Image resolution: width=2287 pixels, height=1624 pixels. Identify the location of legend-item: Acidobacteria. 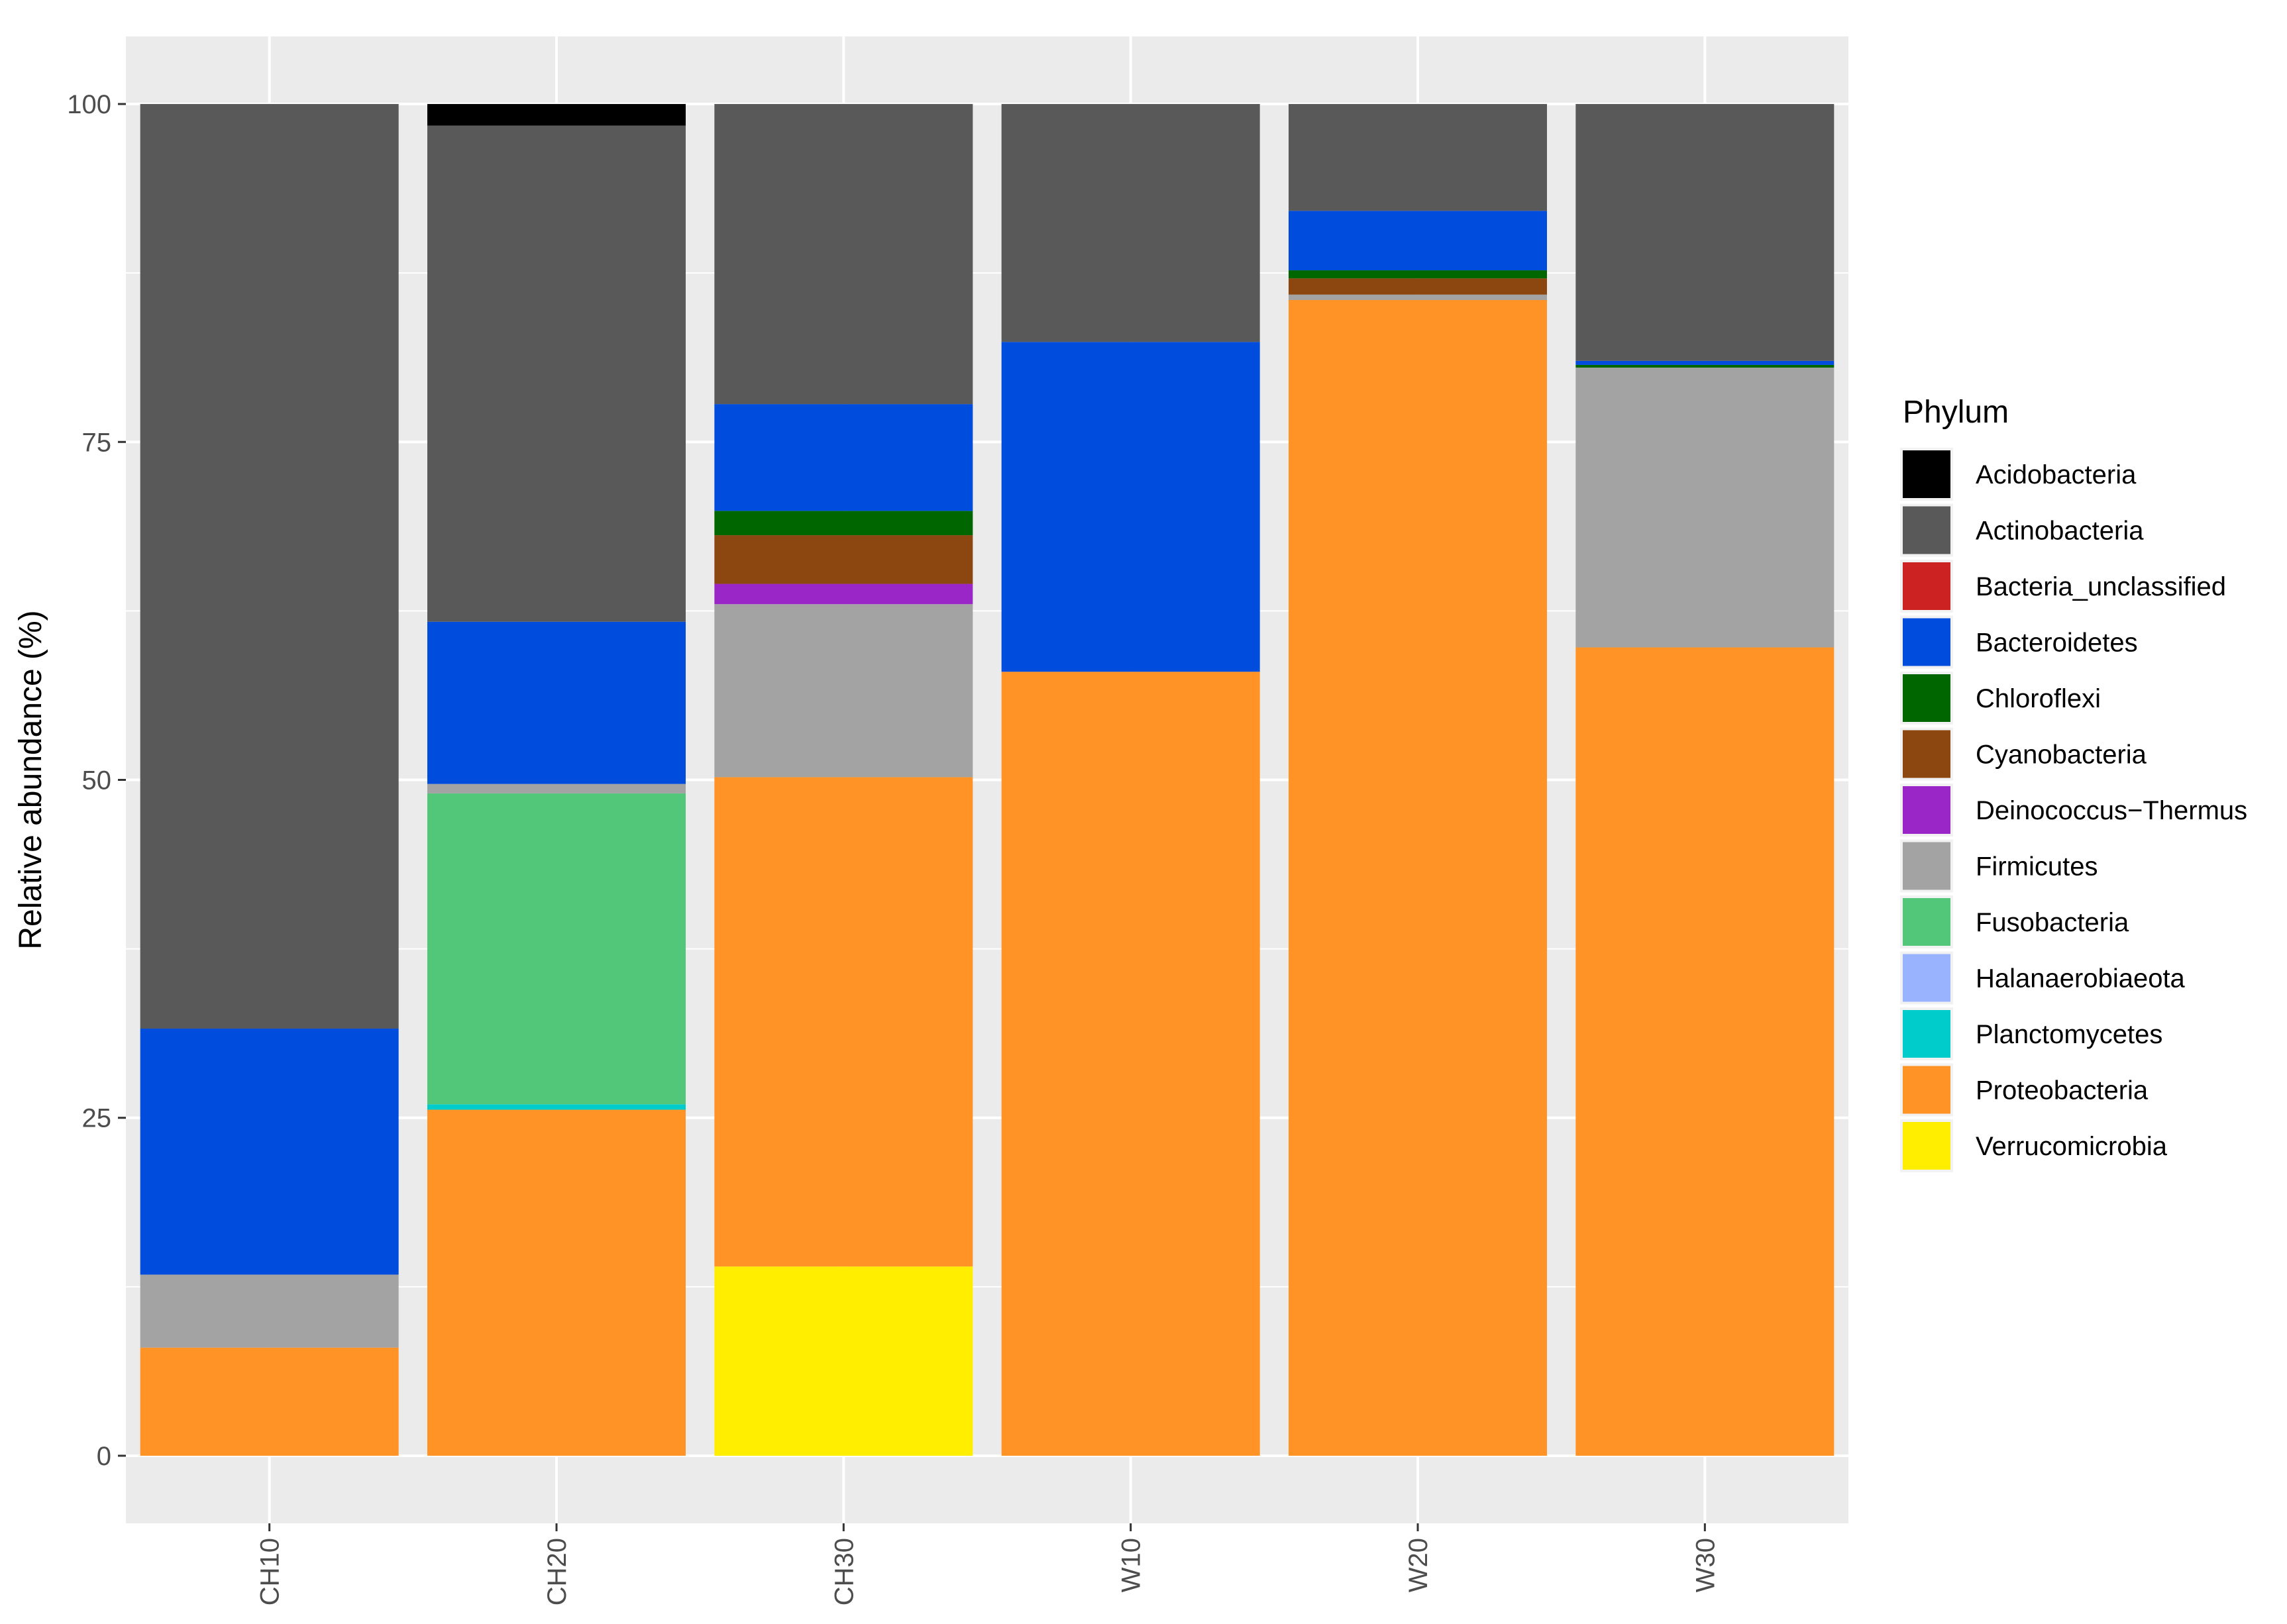
(2018, 474).